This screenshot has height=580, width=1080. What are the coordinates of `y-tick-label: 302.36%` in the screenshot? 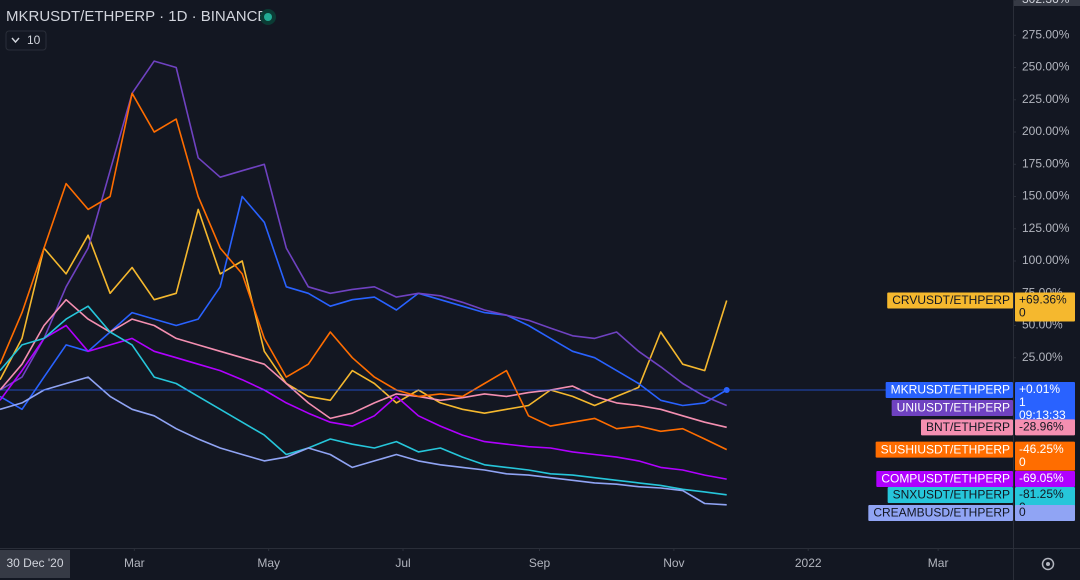 It's located at (1046, 3).